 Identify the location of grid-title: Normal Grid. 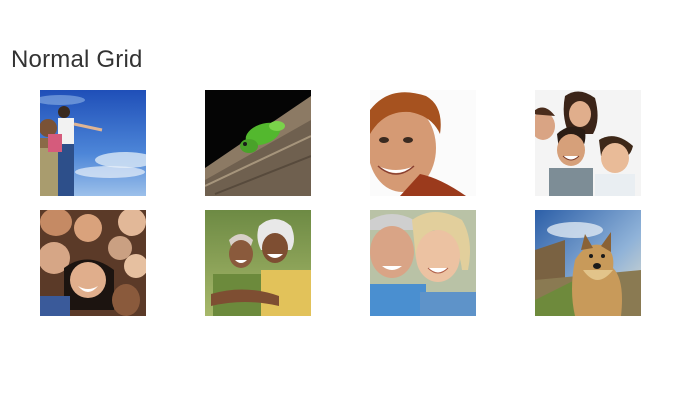
(77, 59).